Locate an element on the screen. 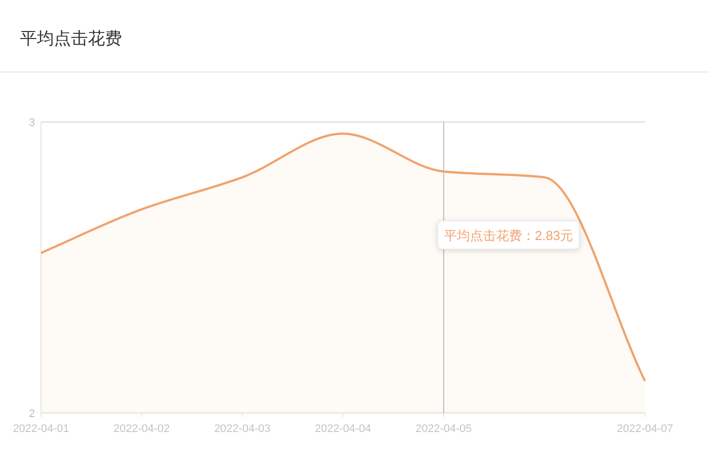 This screenshot has width=709, height=451. x-tick-label: 2022-04-04 is located at coordinates (343, 429).